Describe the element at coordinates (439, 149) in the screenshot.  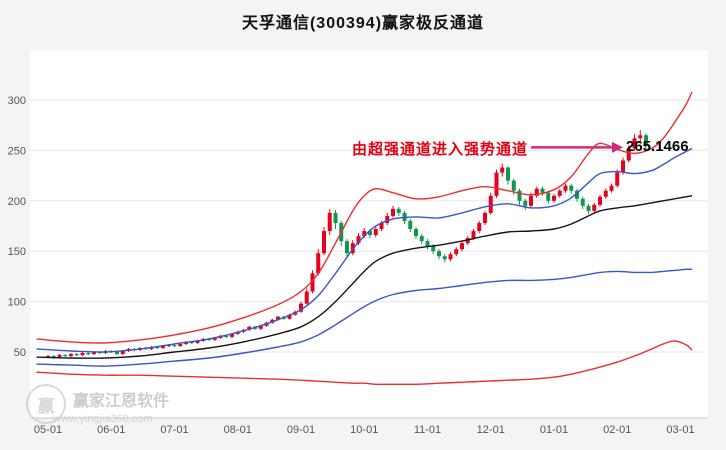
I see `channel-annotation-text: 由超强通道进入强势通道` at that location.